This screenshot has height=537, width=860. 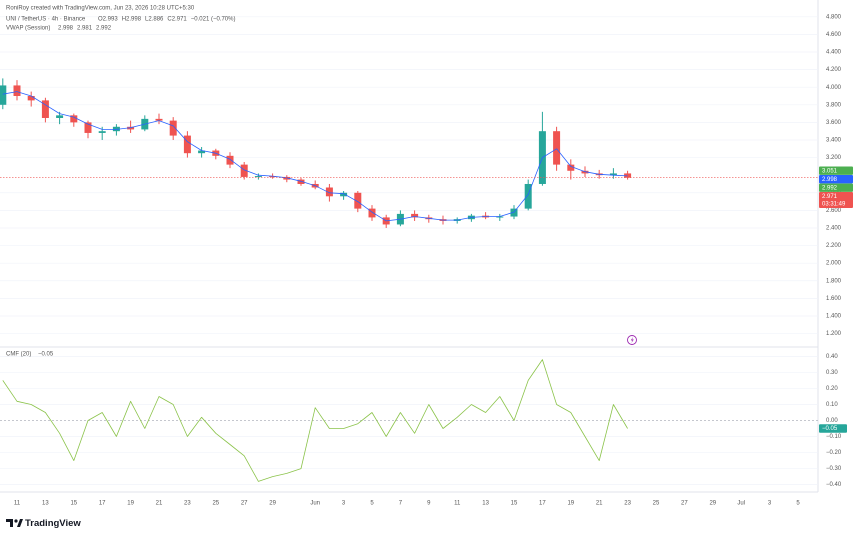 I want to click on brand: TradingView, so click(x=53, y=523).